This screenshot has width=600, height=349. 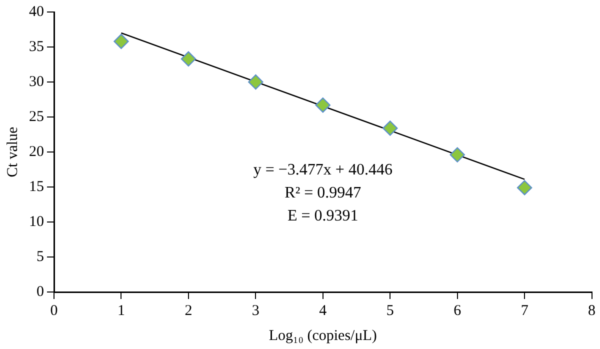 What do you see at coordinates (54, 310) in the screenshot?
I see `x-tick-label: 0` at bounding box center [54, 310].